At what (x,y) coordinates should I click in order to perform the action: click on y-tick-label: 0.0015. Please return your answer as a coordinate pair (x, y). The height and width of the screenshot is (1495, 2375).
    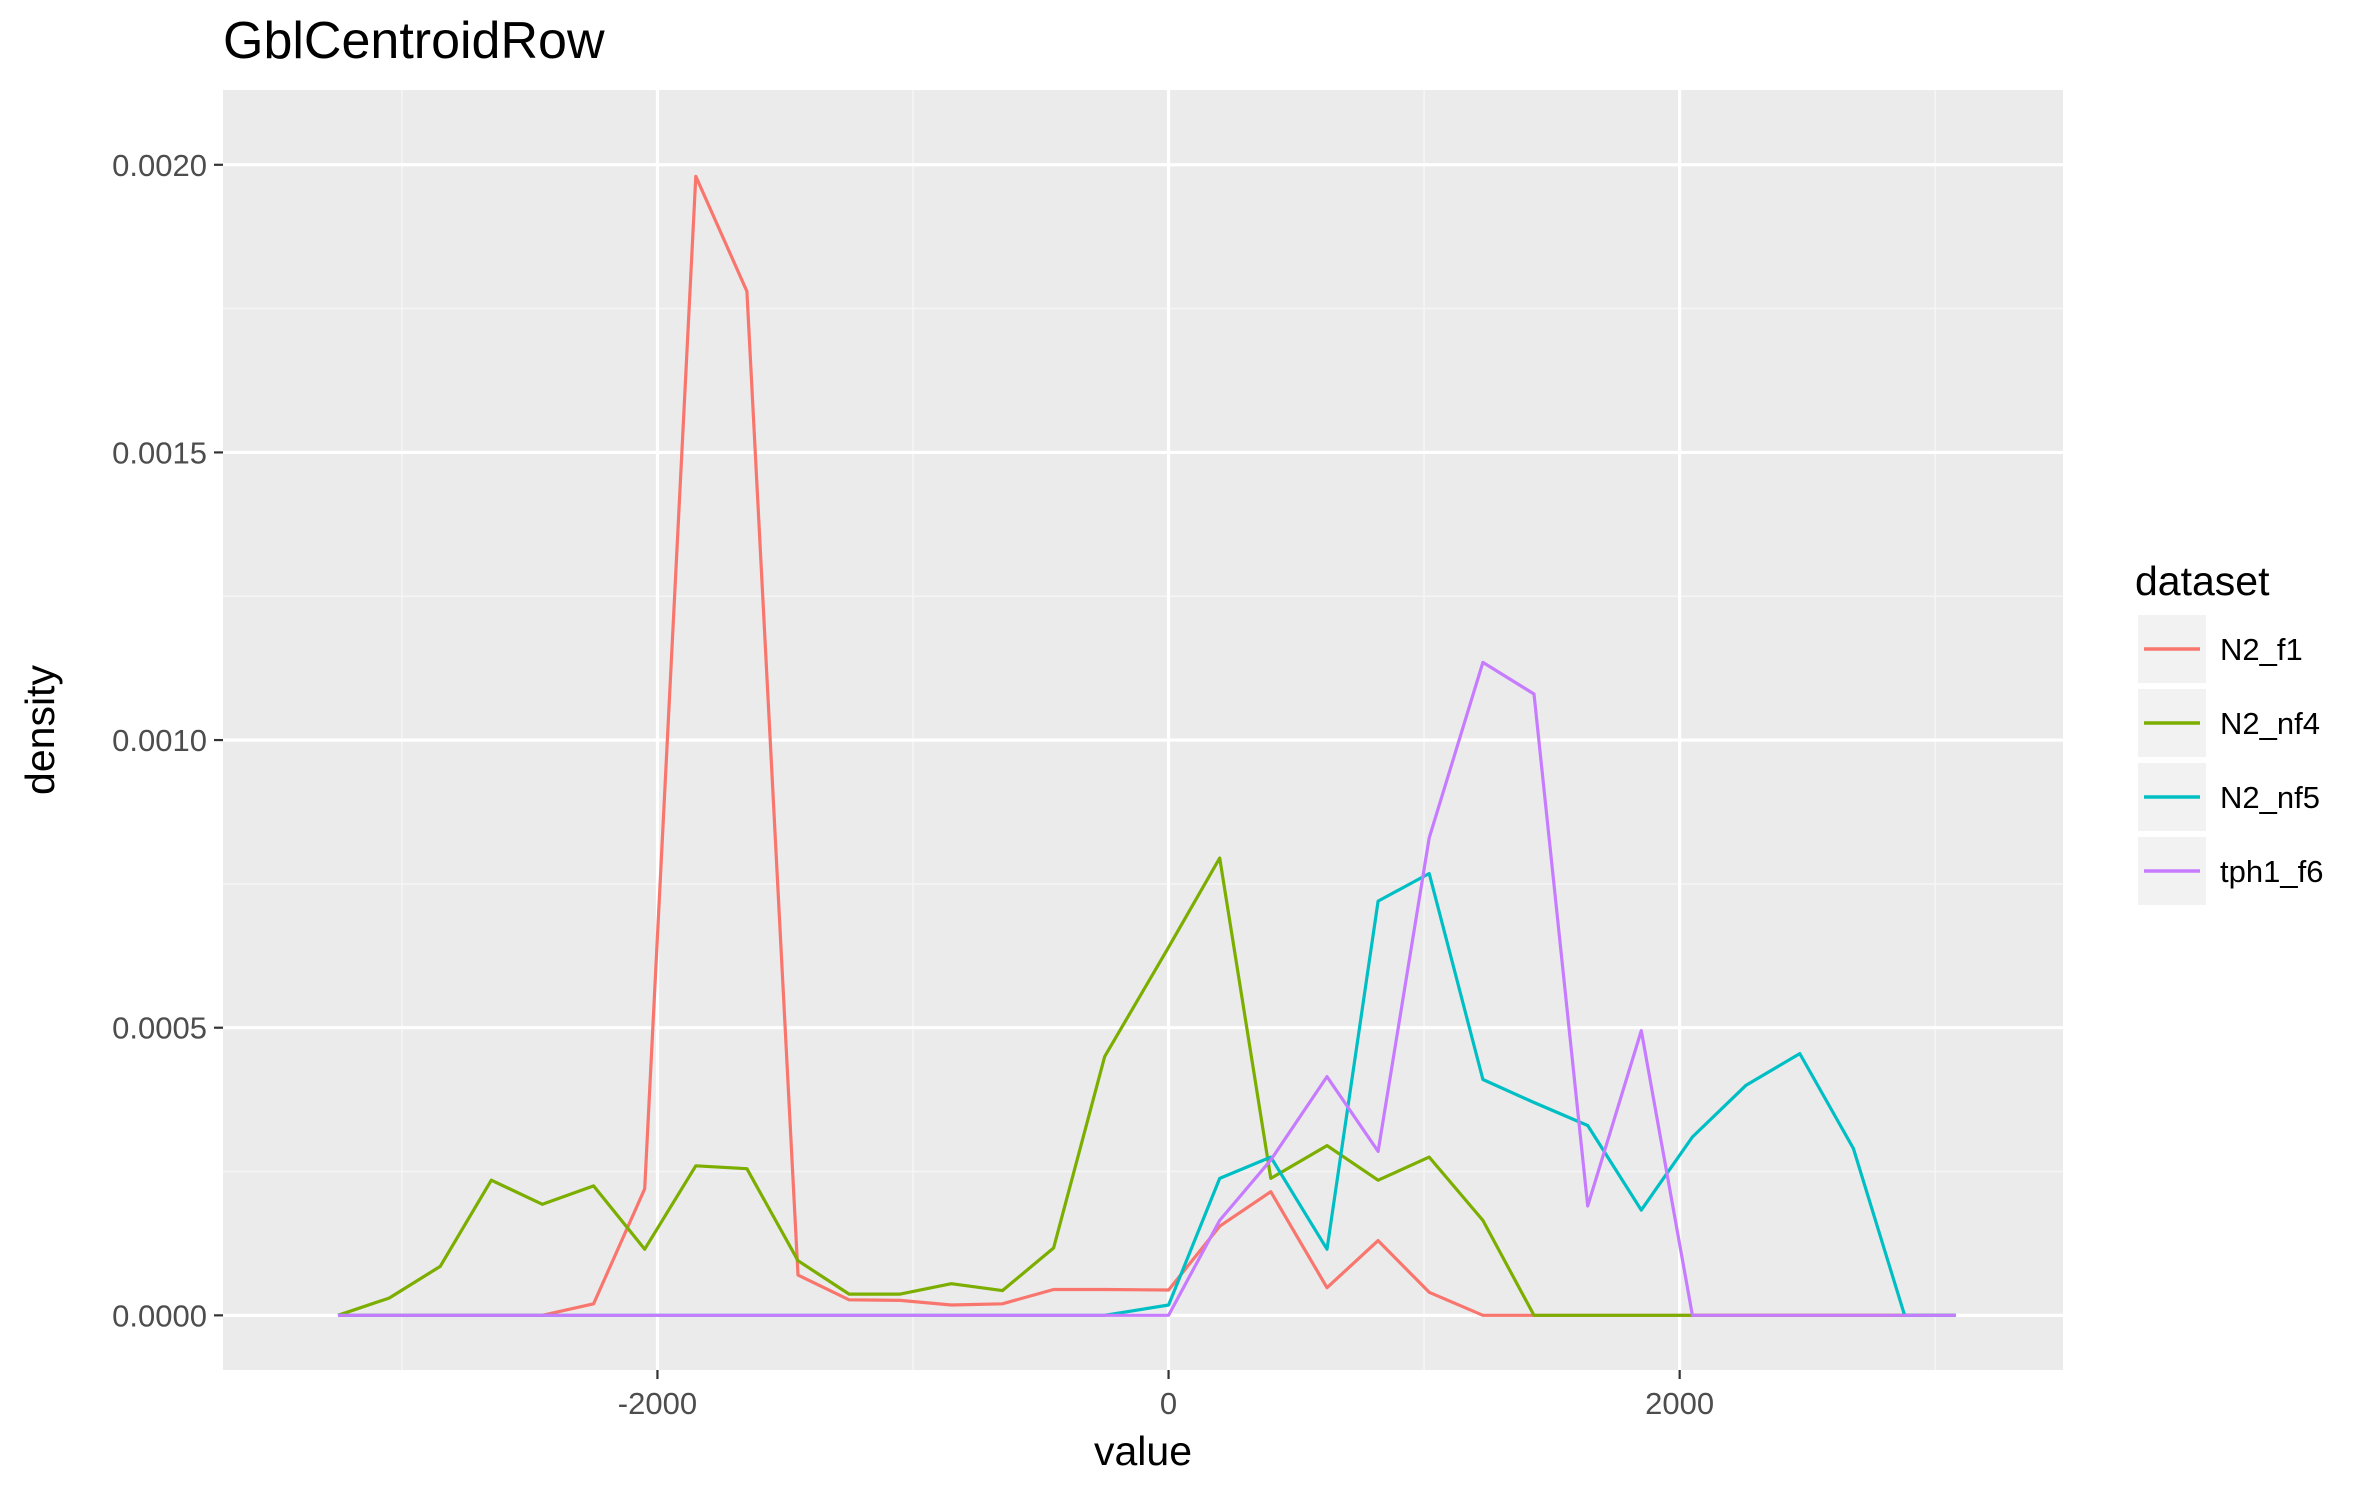
    Looking at the image, I should click on (159, 452).